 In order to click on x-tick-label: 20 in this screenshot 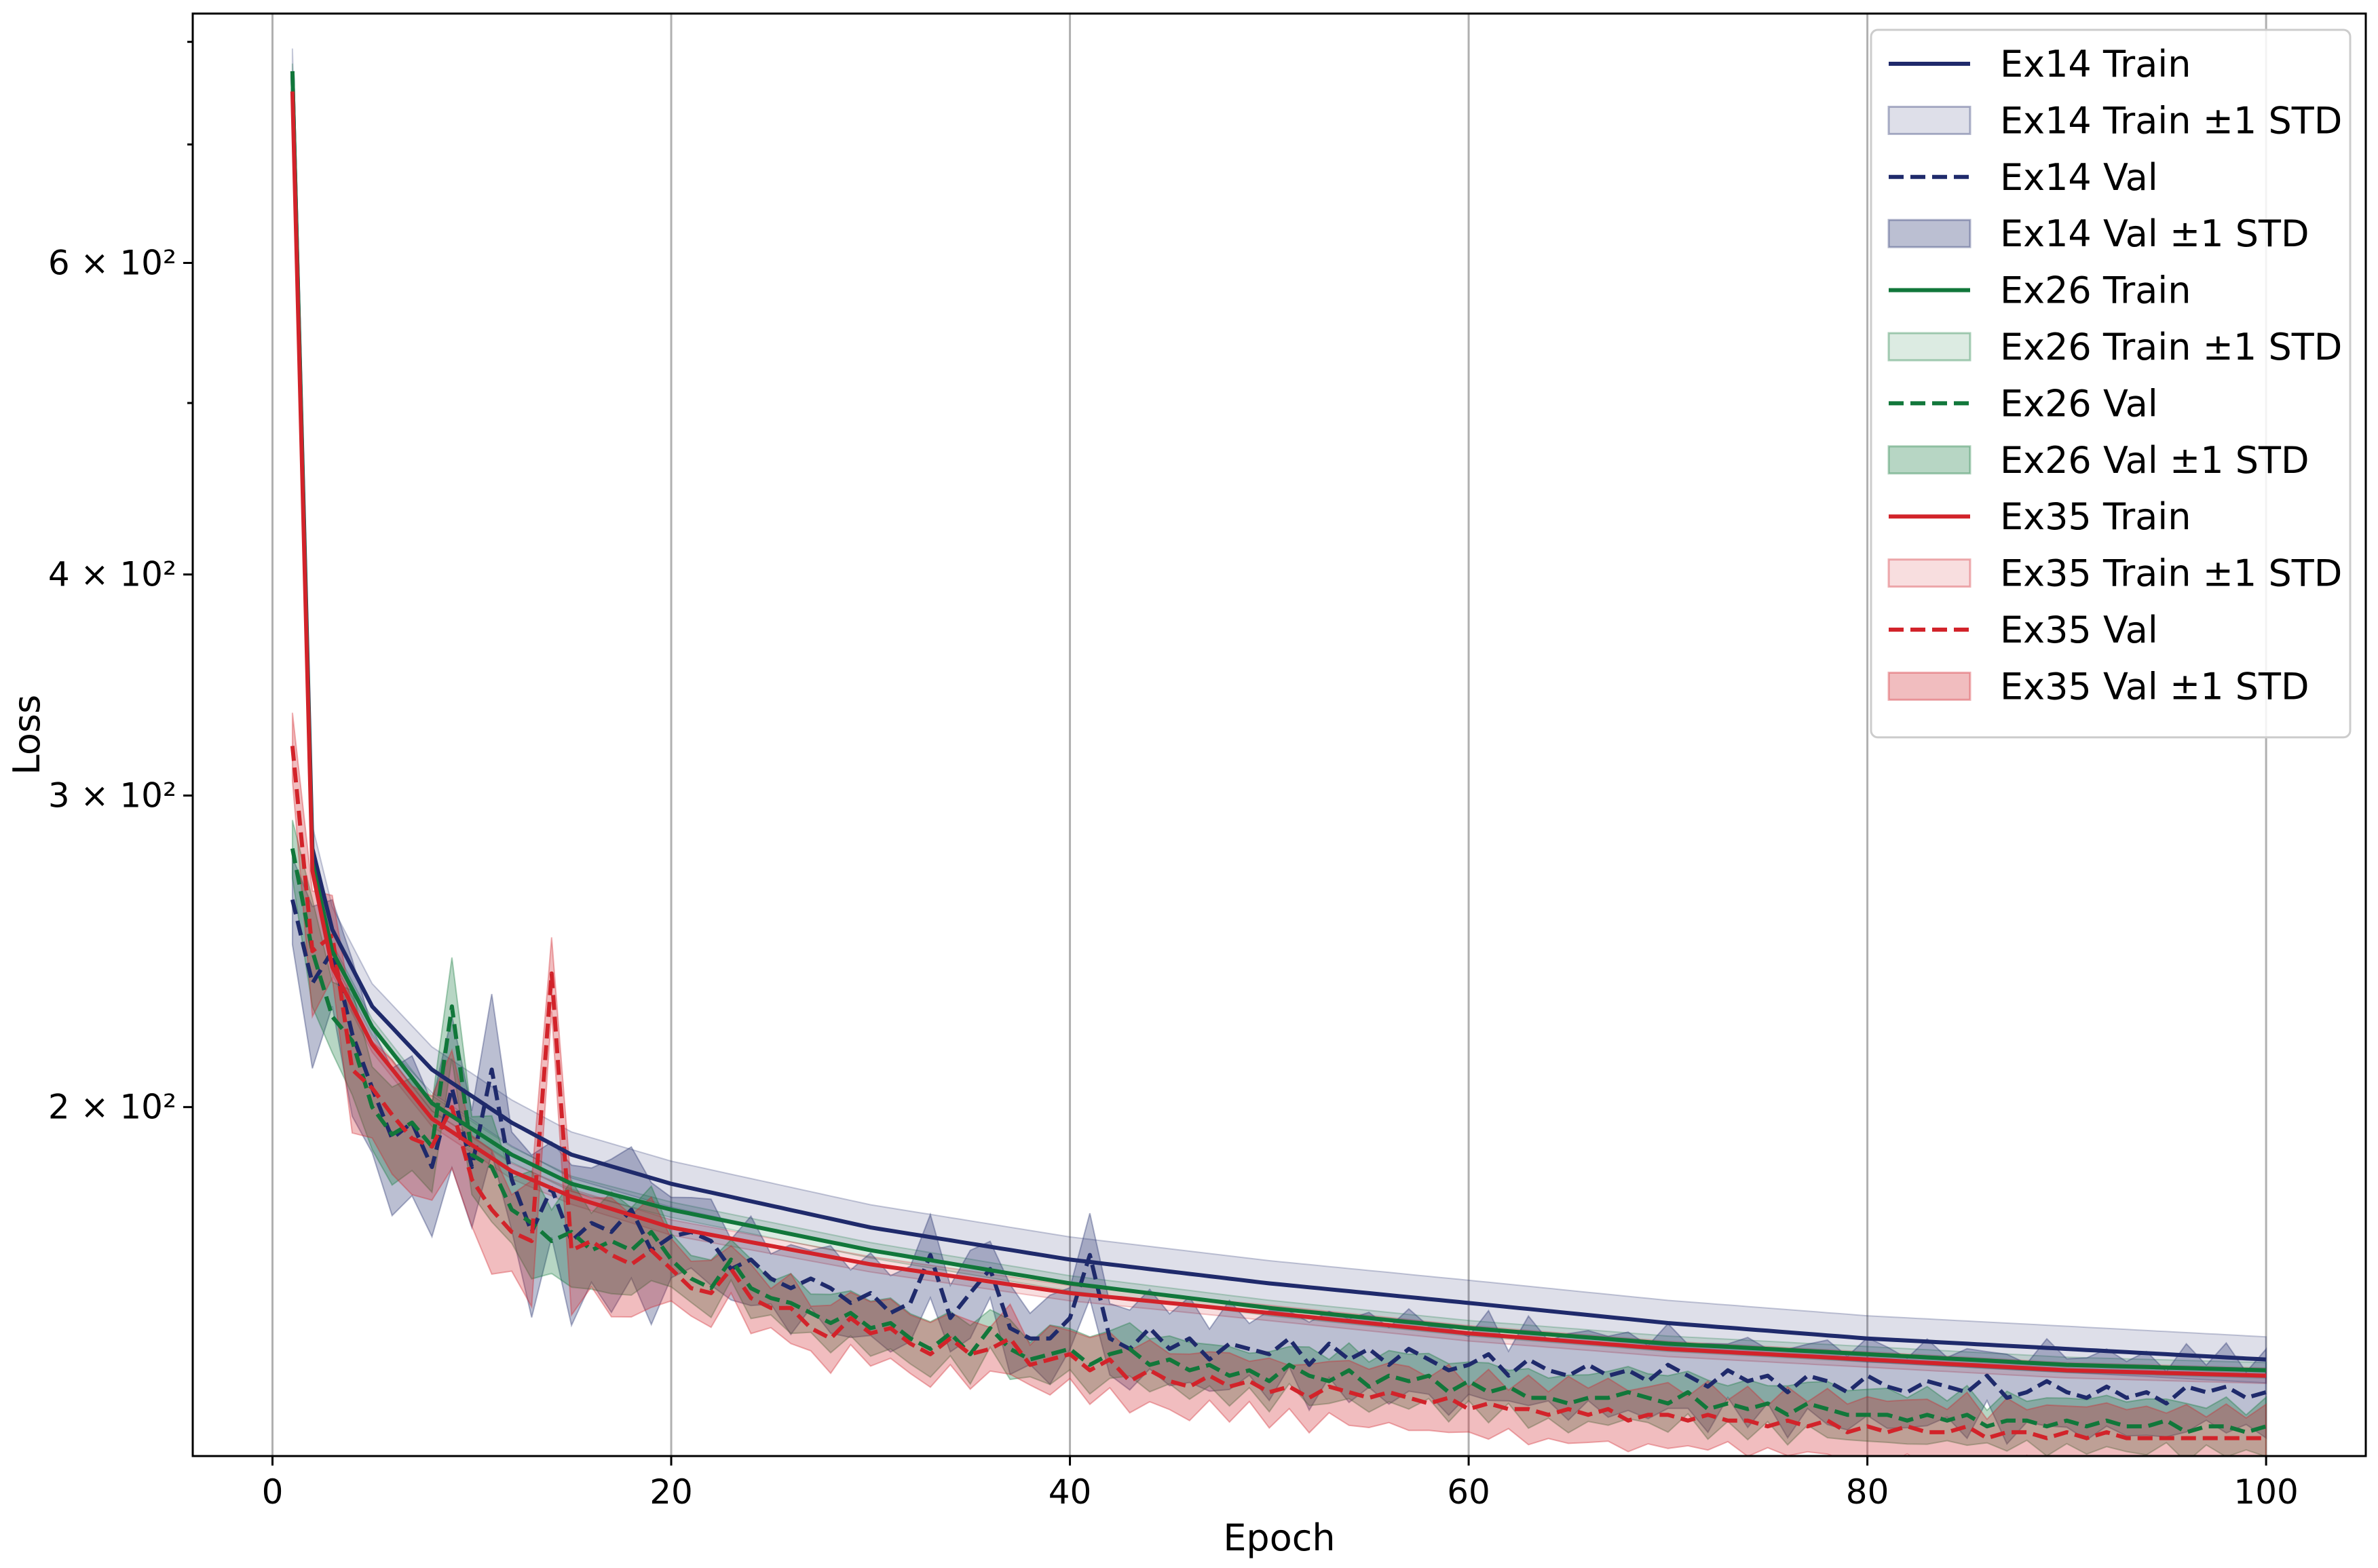, I will do `click(671, 1492)`.